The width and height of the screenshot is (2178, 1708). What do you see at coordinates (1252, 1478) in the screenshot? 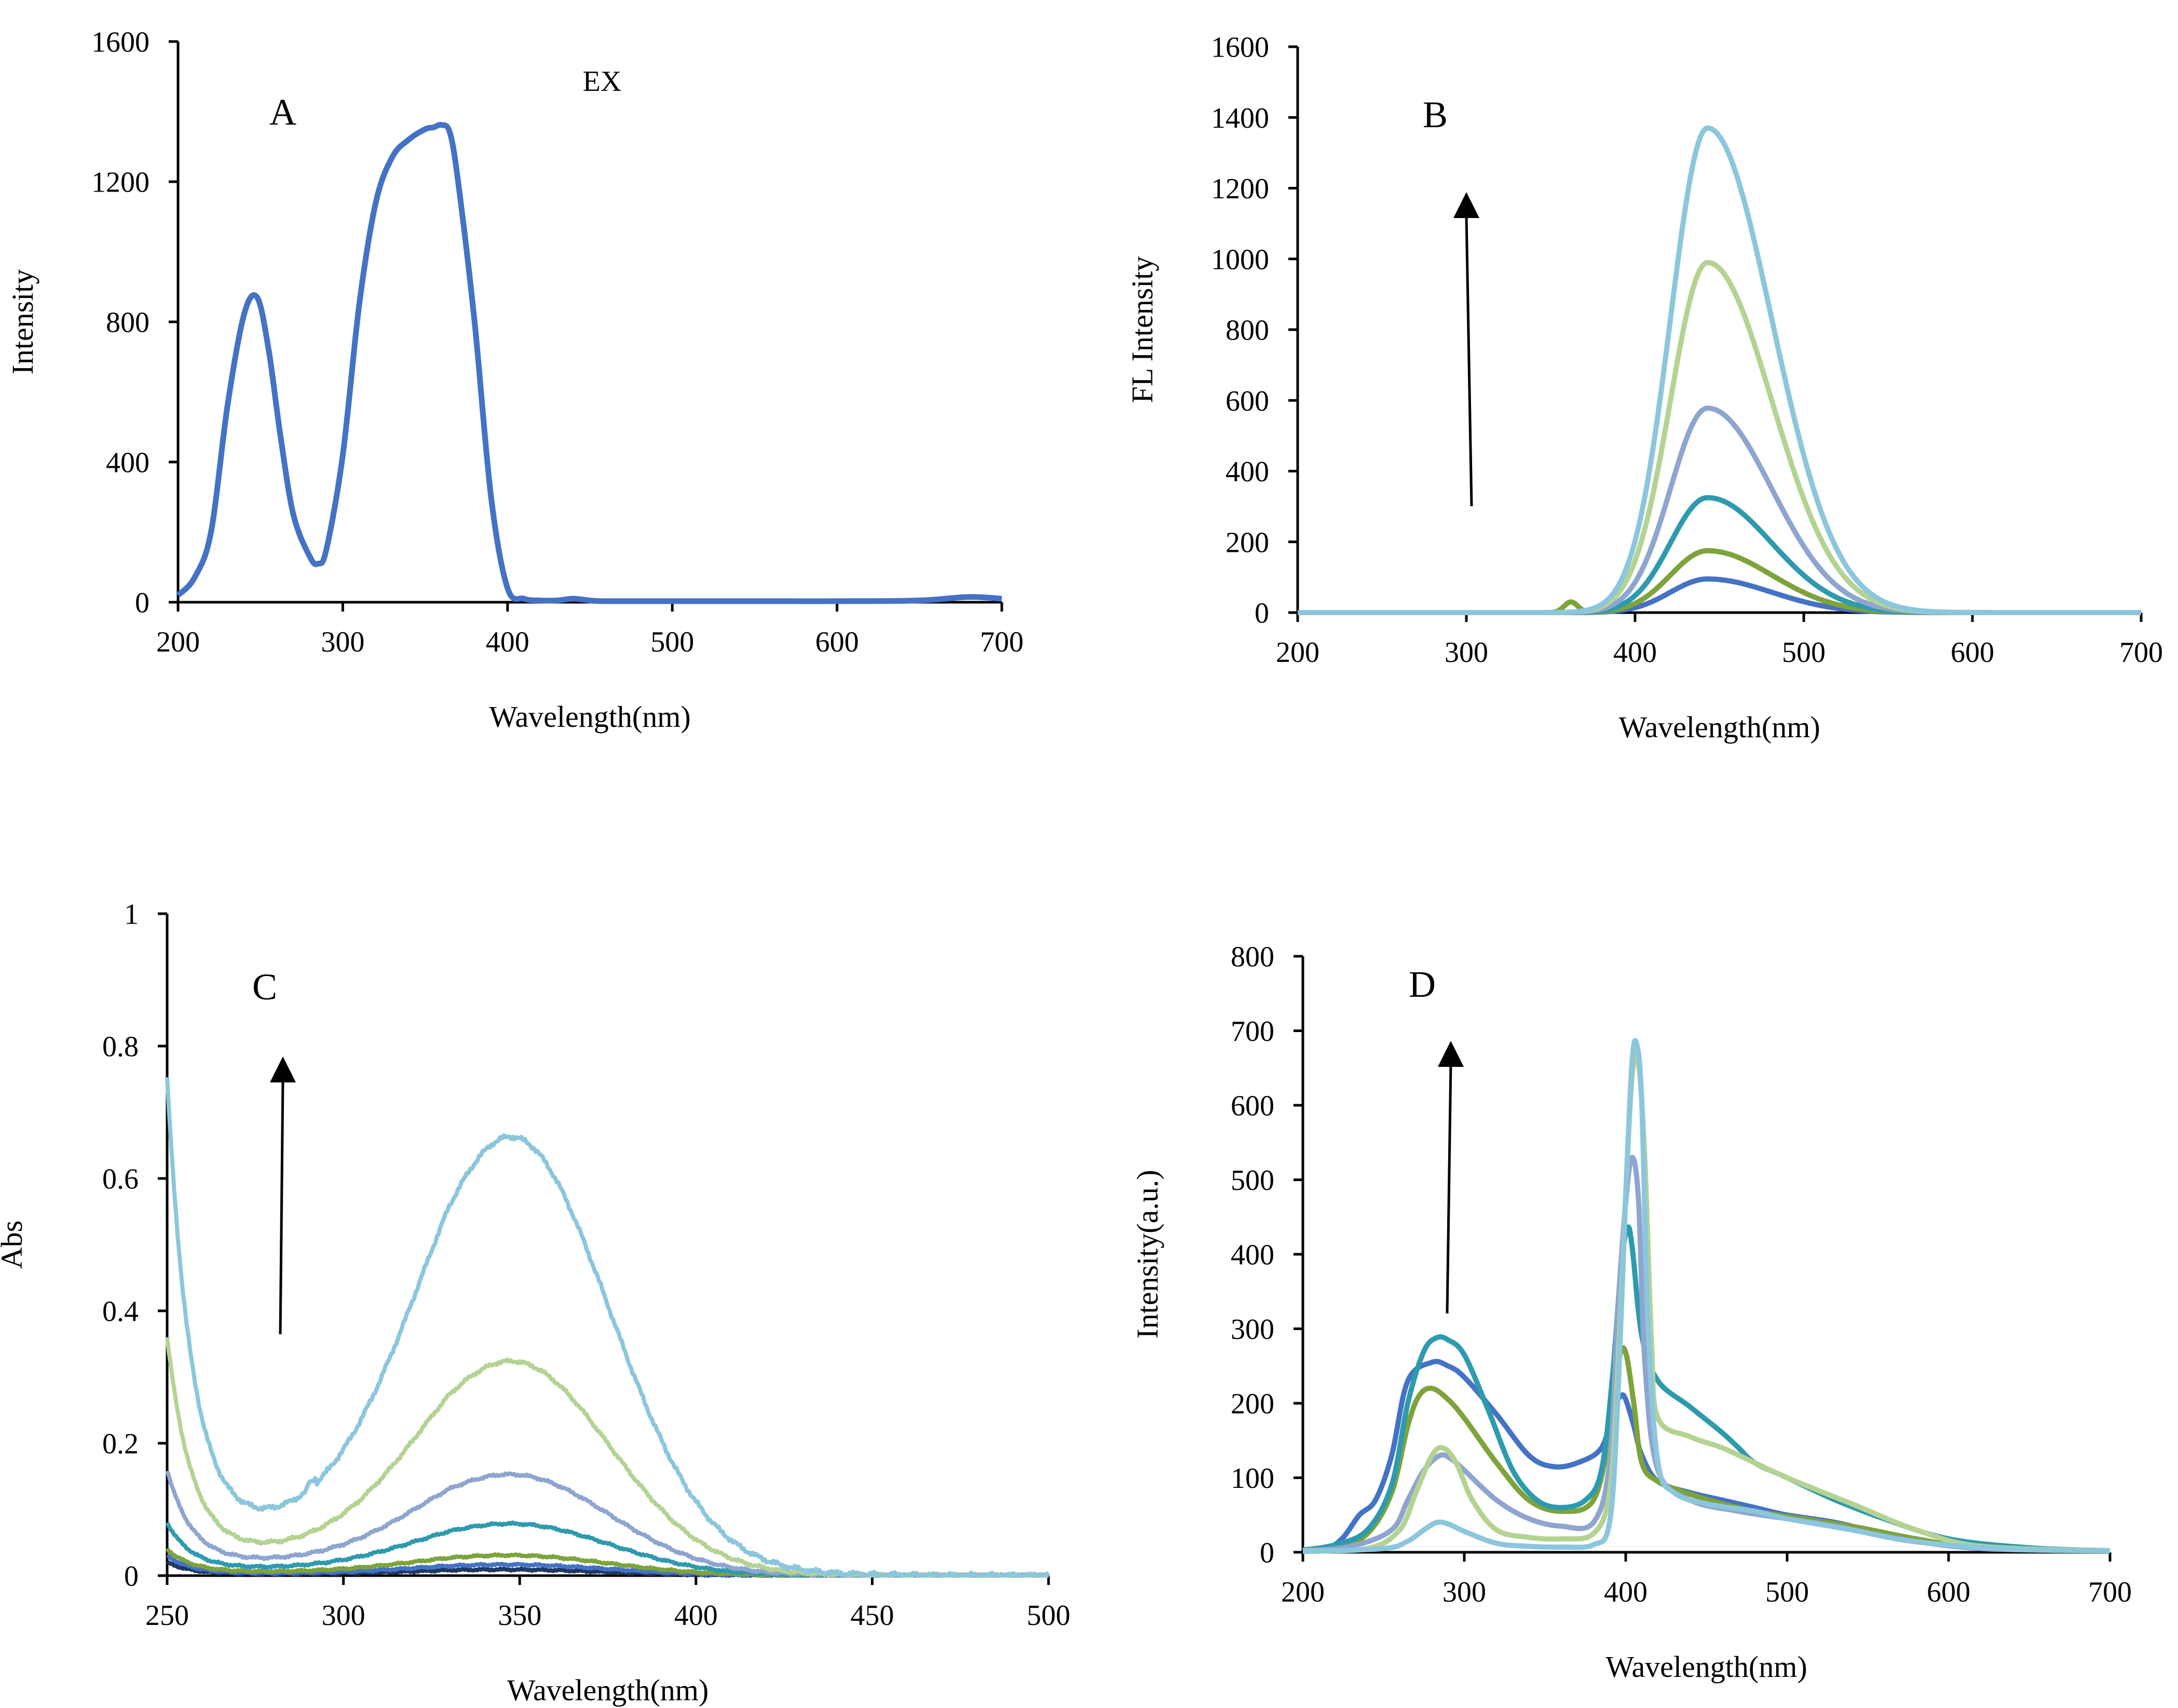
I see `y-tick-label: 100` at bounding box center [1252, 1478].